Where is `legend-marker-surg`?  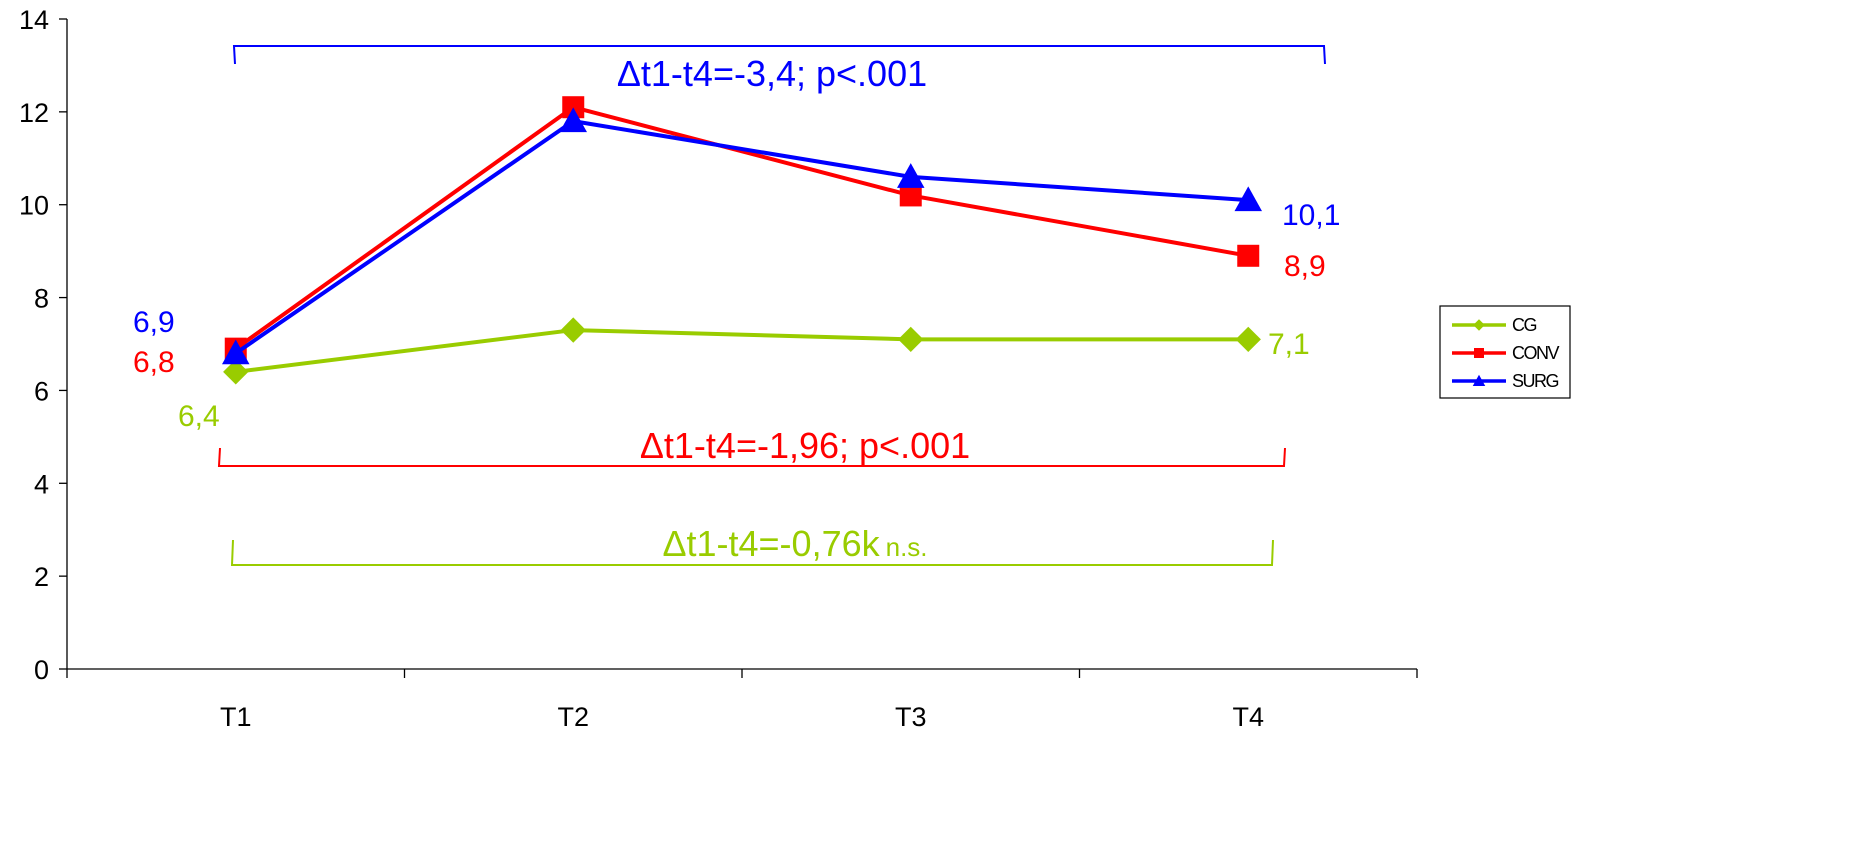
legend-marker-surg is located at coordinates (1479, 380).